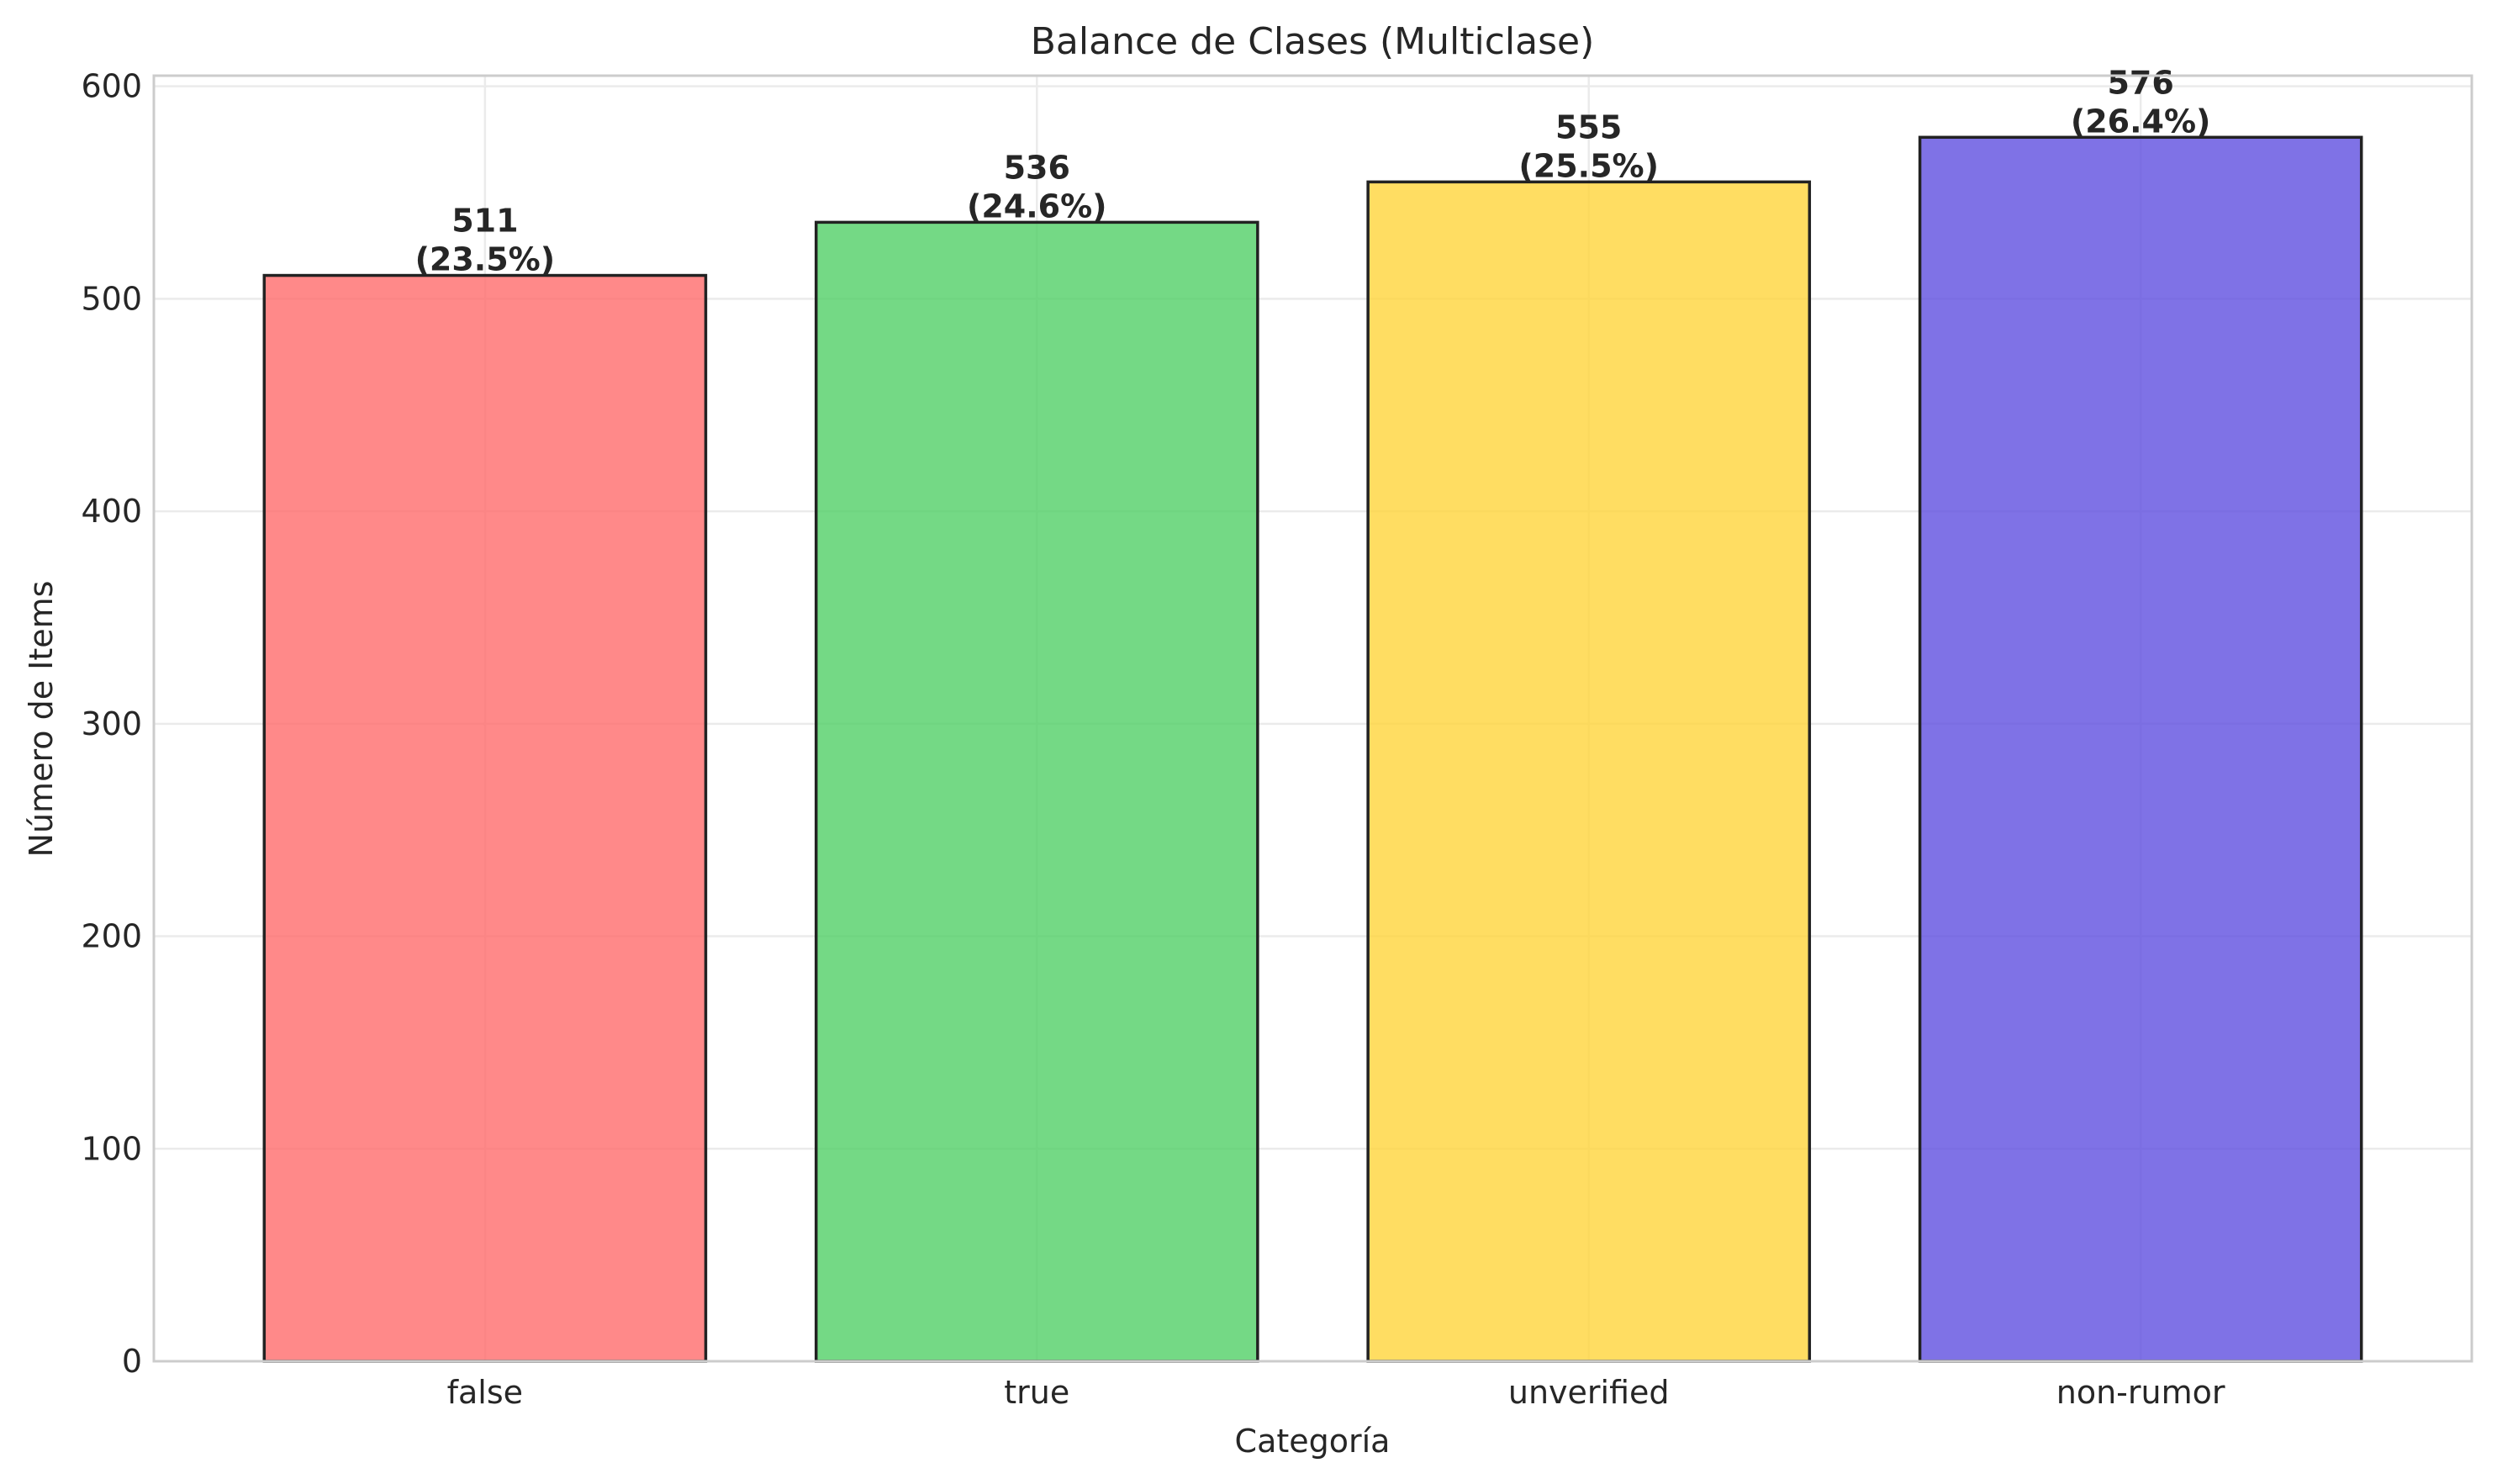 This screenshot has width=2497, height=1484. Describe the element at coordinates (1589, 771) in the screenshot. I see `bar-unverified` at that location.